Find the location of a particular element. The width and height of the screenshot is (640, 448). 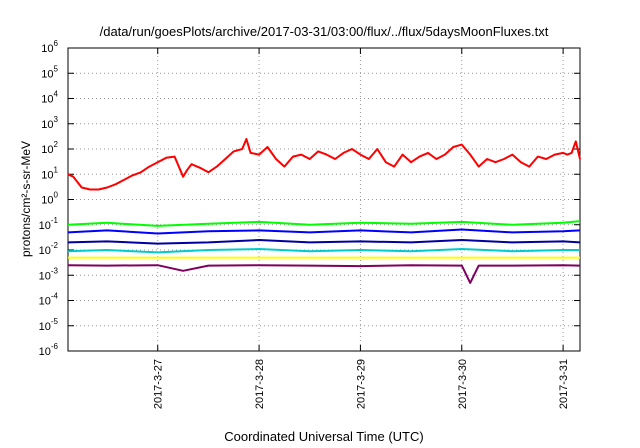

y-tick-label: 10⁻¹ is located at coordinates (49, 224).